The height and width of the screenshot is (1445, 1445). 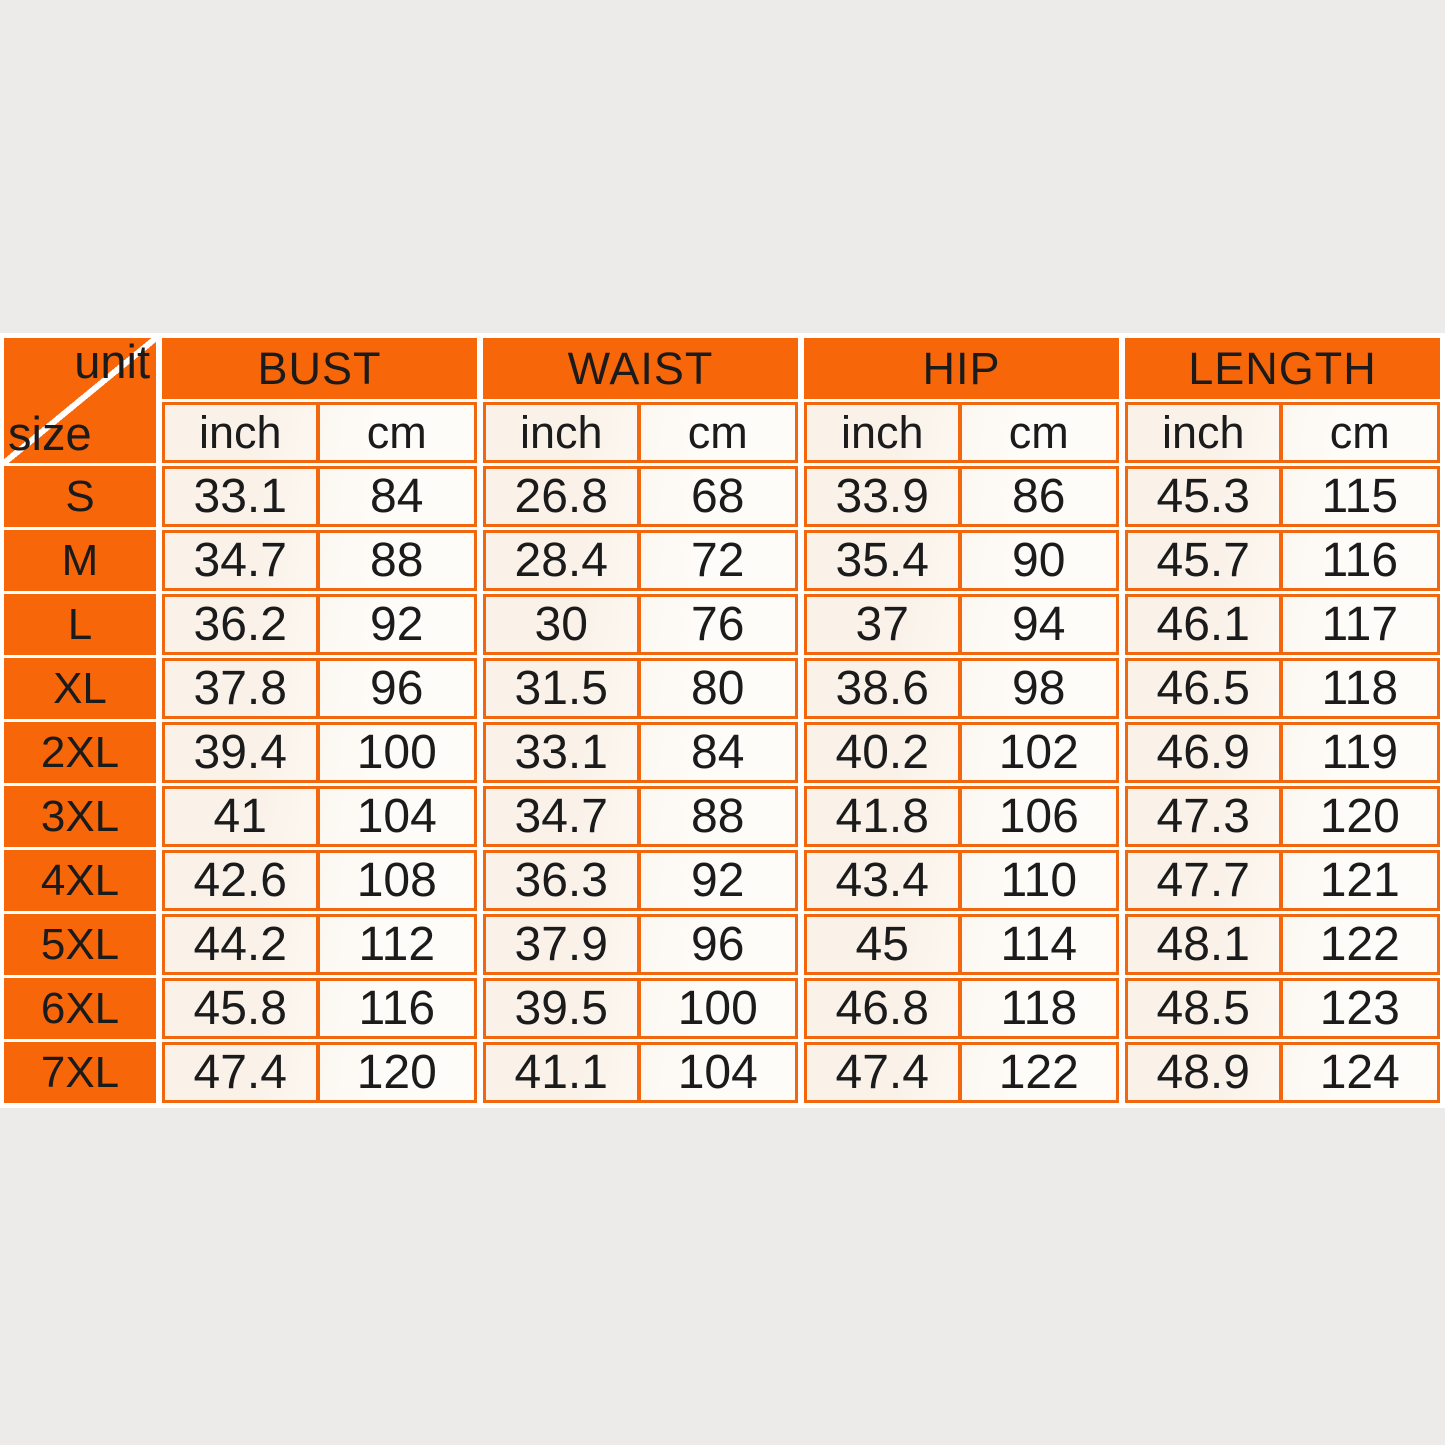 What do you see at coordinates (718, 688) in the screenshot?
I see `value-cell: 80` at bounding box center [718, 688].